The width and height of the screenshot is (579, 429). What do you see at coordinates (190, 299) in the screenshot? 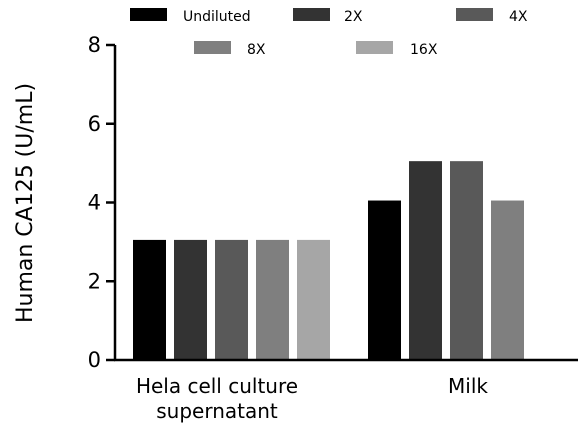
I see `bar-2x-hela` at bounding box center [190, 299].